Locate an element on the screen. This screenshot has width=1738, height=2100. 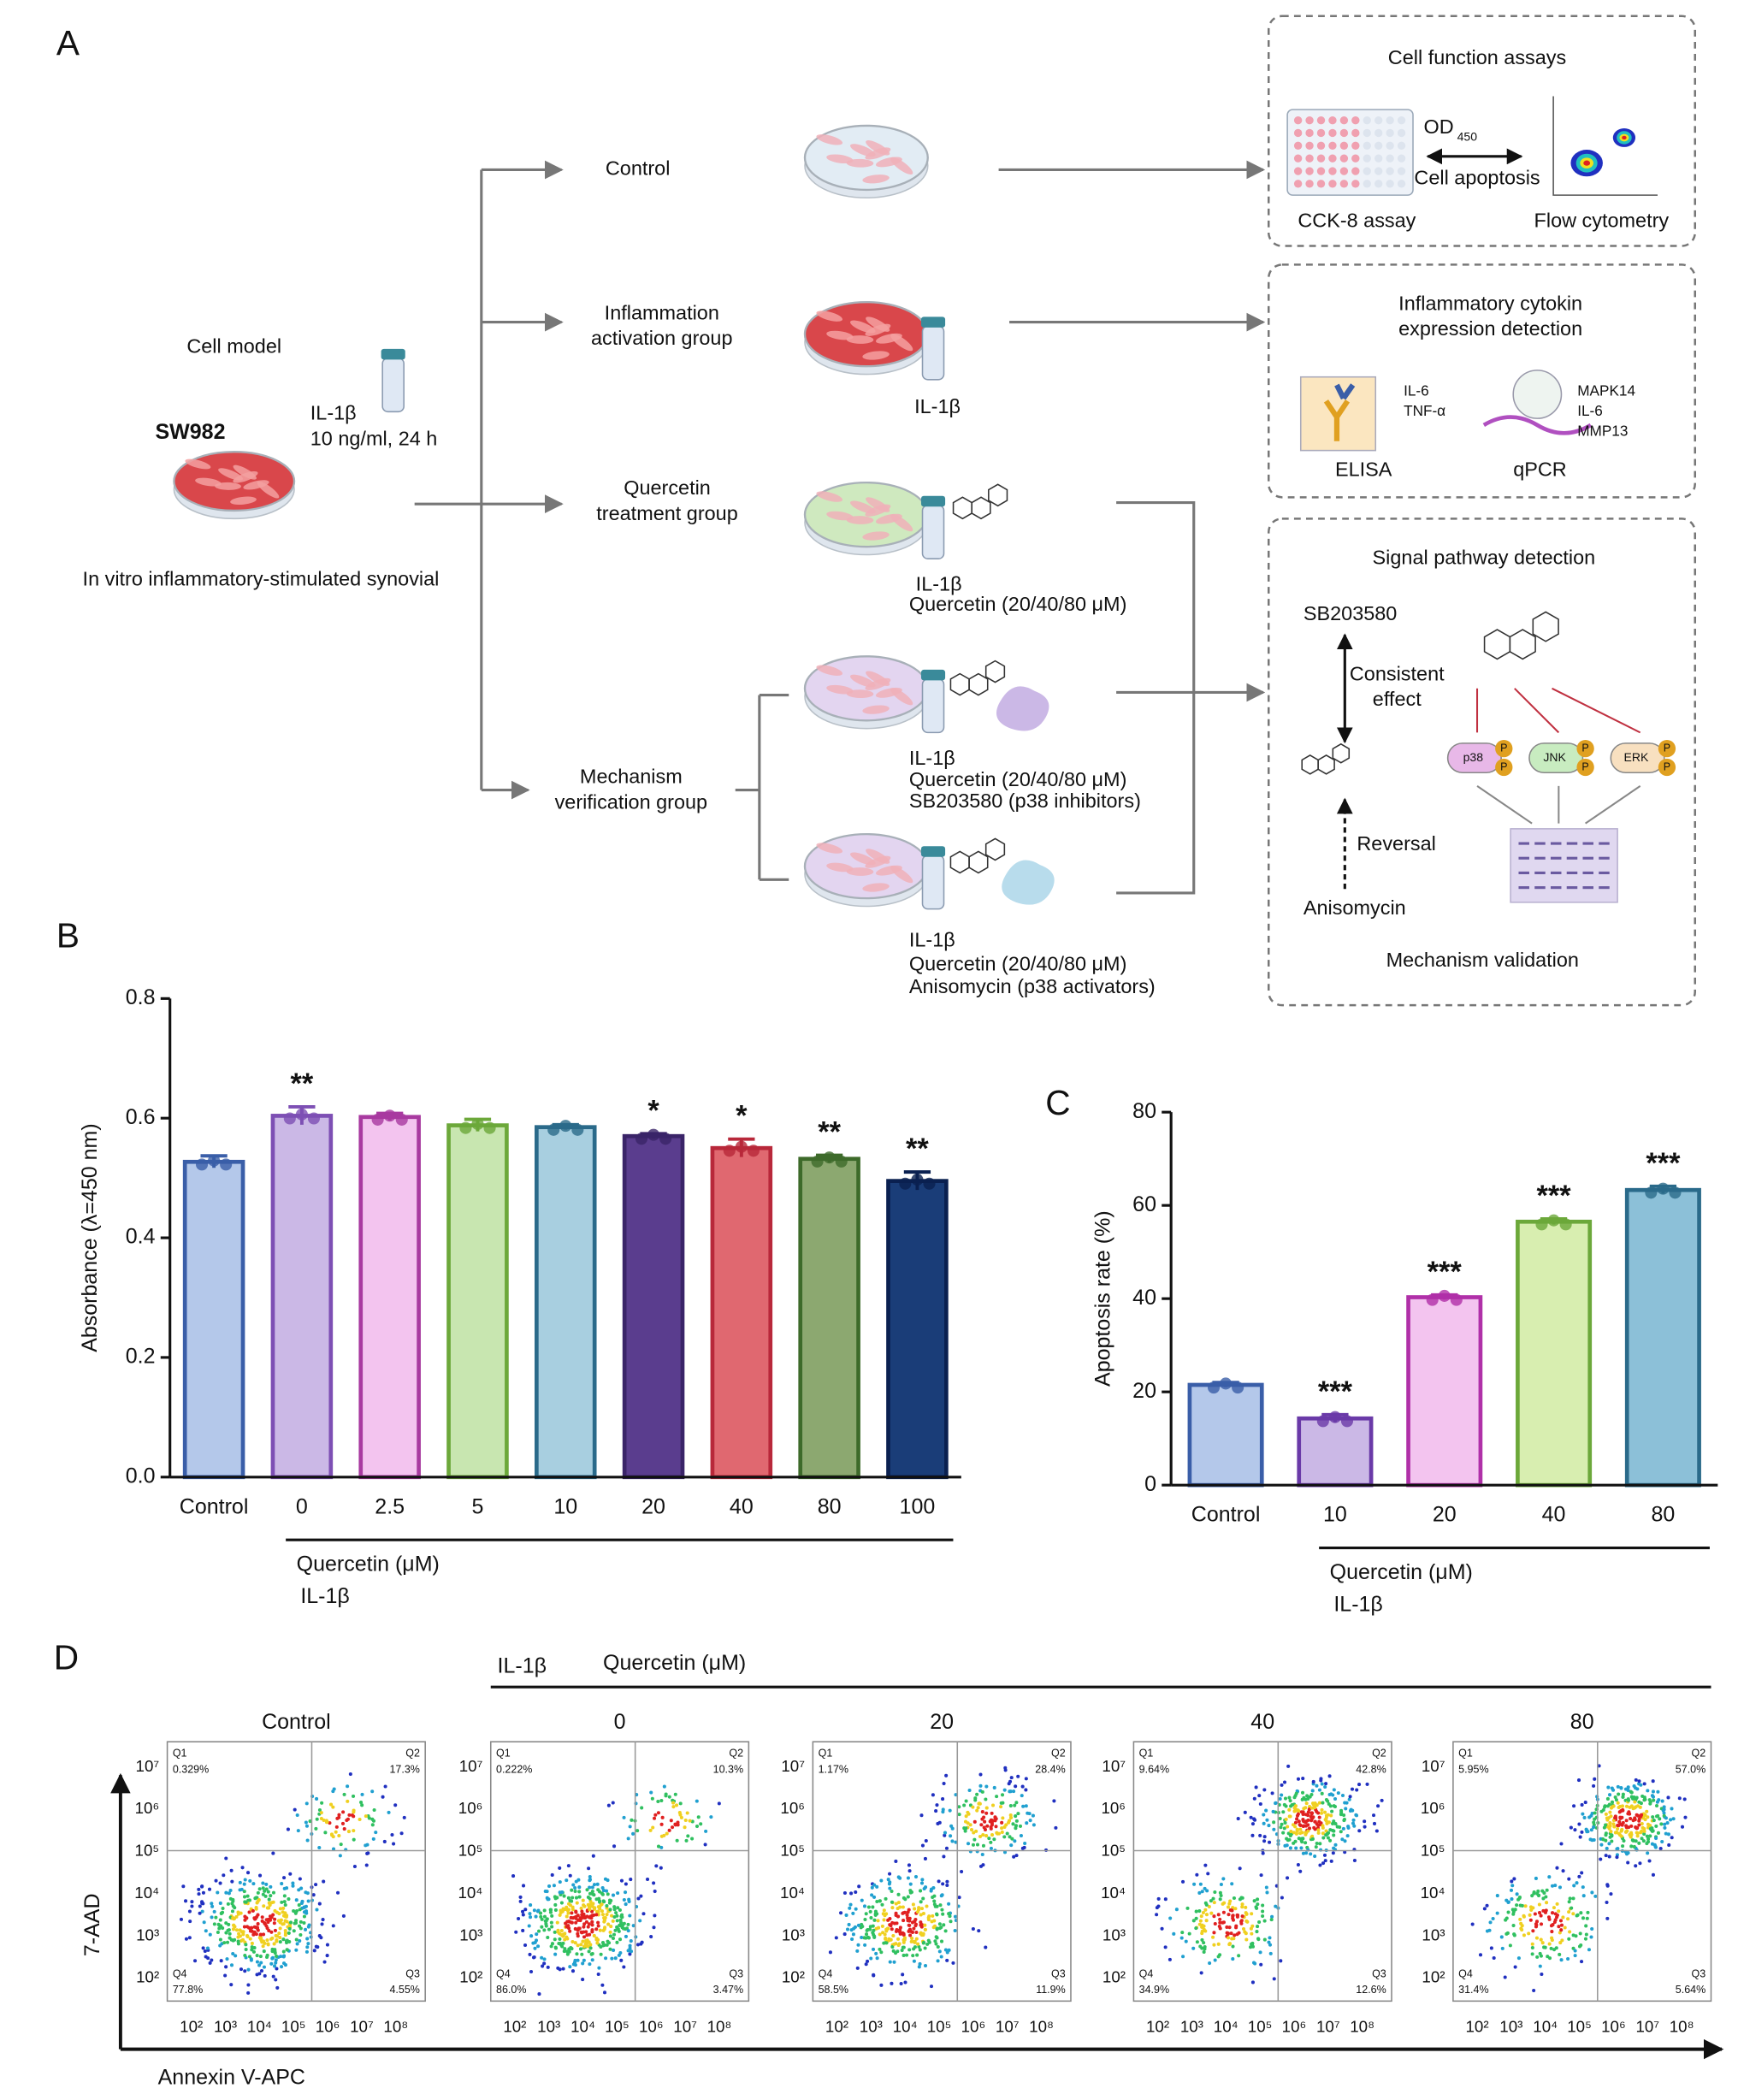
plot-title: 80 is located at coordinates (1582, 1722).